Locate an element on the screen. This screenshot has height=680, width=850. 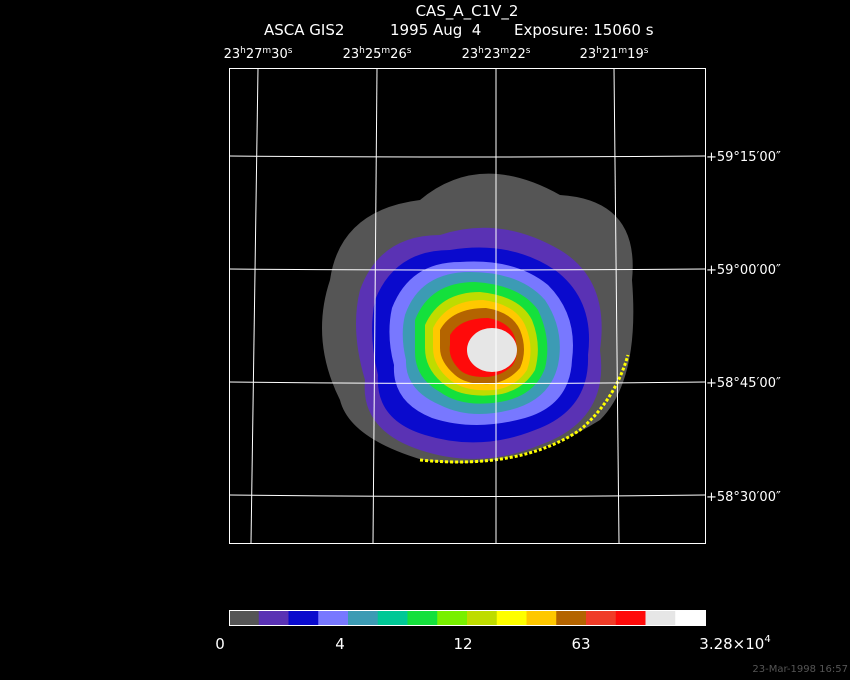
exposure: Exposure: 15060 s is located at coordinates (584, 30).